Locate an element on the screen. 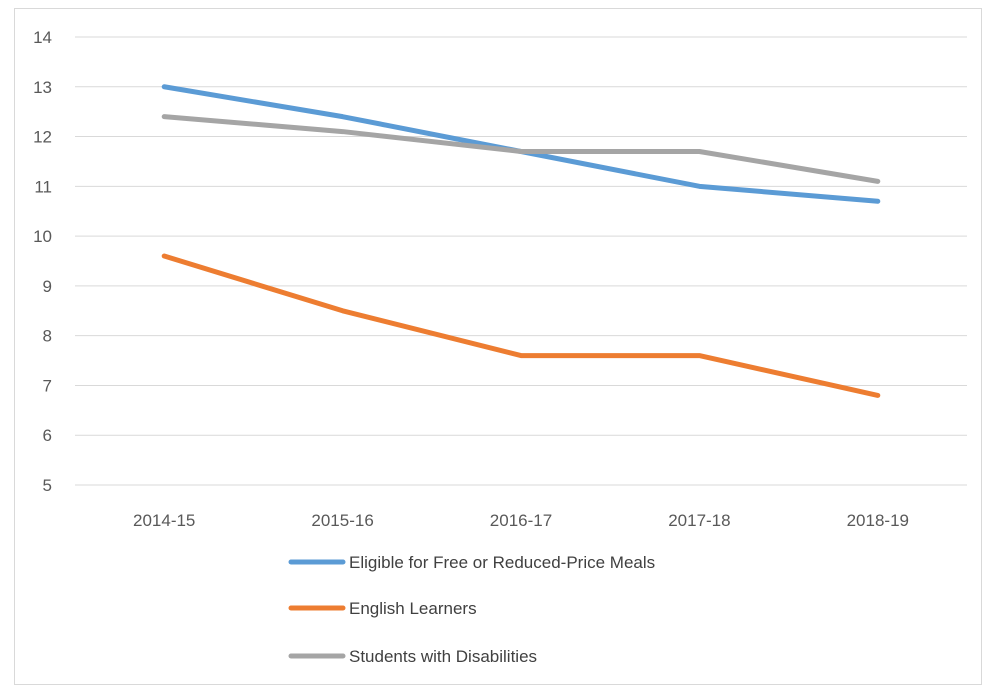 The width and height of the screenshot is (984, 687). y-tick-label: 7 is located at coordinates (47, 385).